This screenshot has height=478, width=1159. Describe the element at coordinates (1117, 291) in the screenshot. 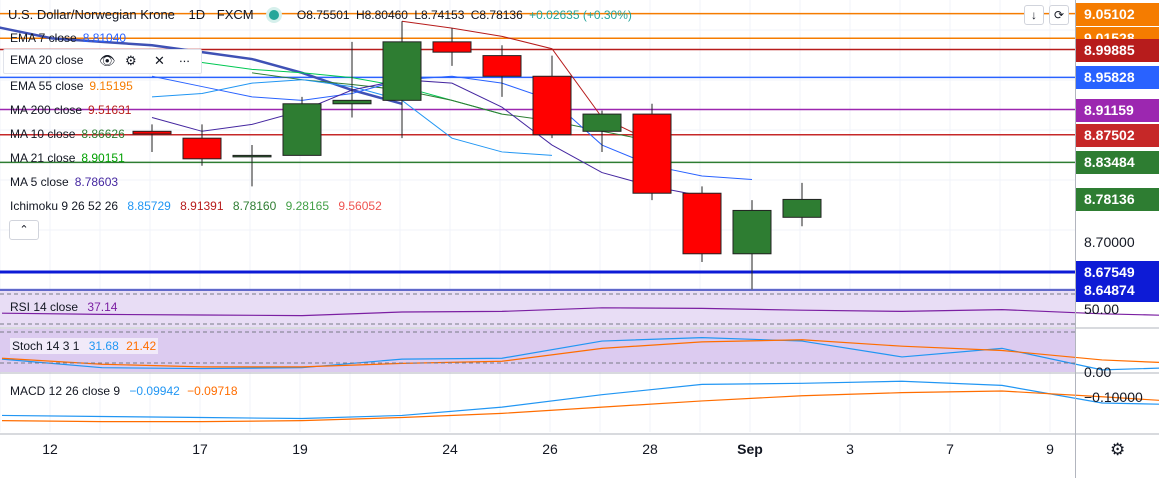

I see `price-axis-label: 8.64874` at that location.